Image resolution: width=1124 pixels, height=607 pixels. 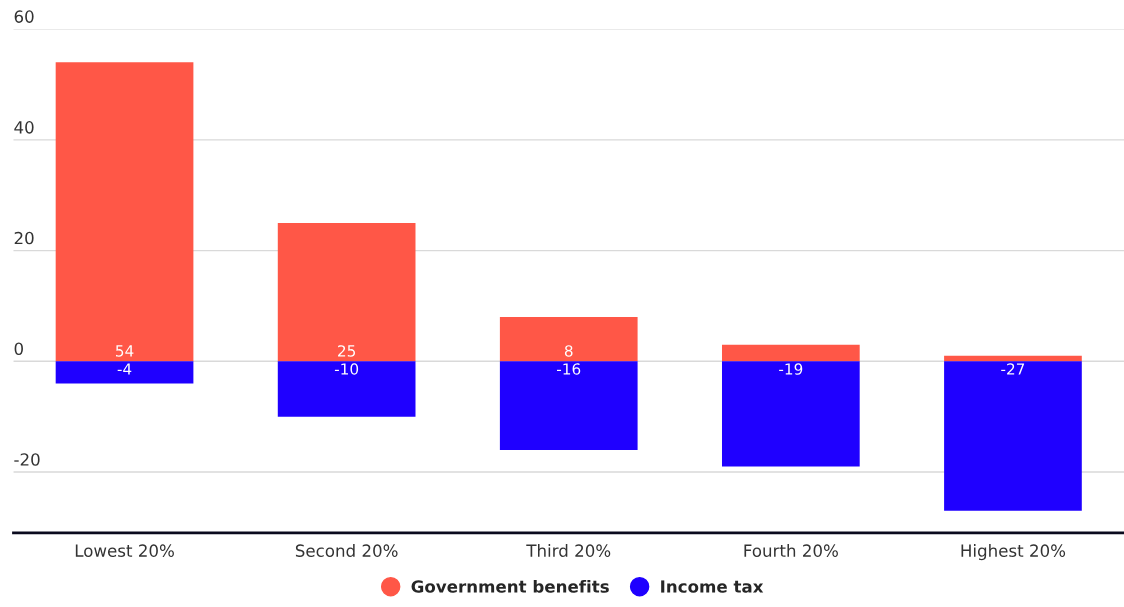 I want to click on data-label: -10, so click(x=346, y=369).